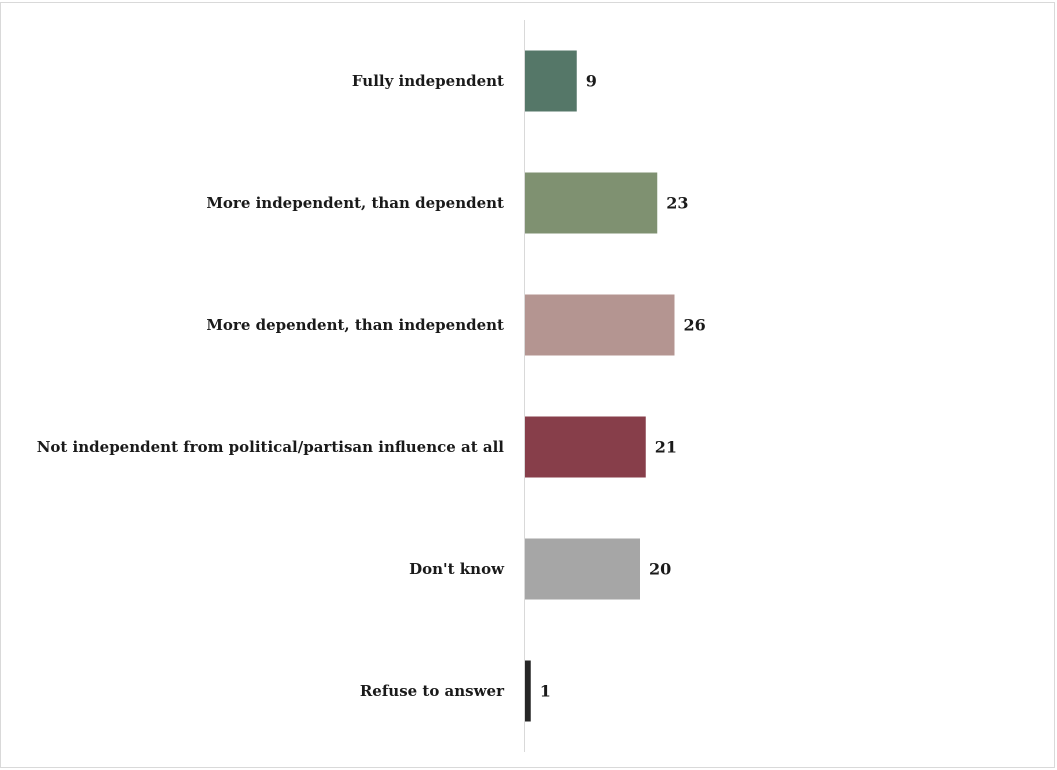  I want to click on data-label-3: 21, so click(666, 447).